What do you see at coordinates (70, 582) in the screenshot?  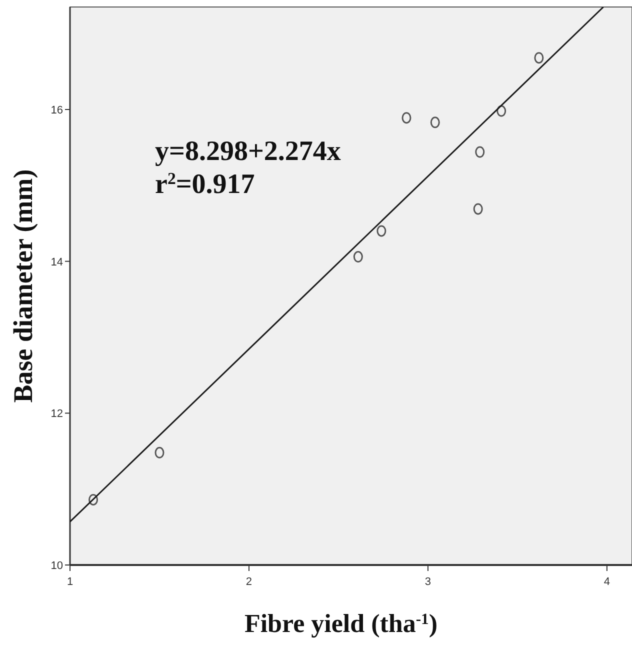 I see `x-tick-label: 1` at bounding box center [70, 582].